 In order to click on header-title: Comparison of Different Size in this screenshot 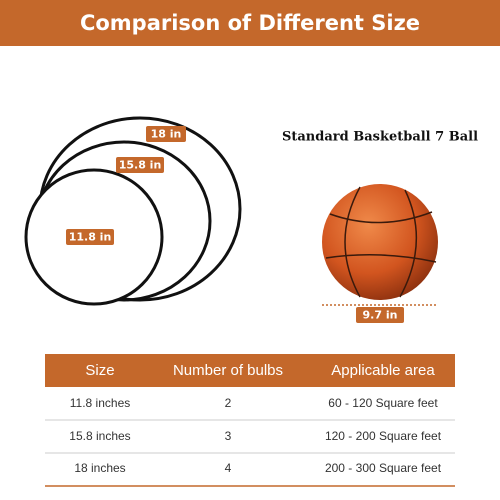, I will do `click(250, 23)`.